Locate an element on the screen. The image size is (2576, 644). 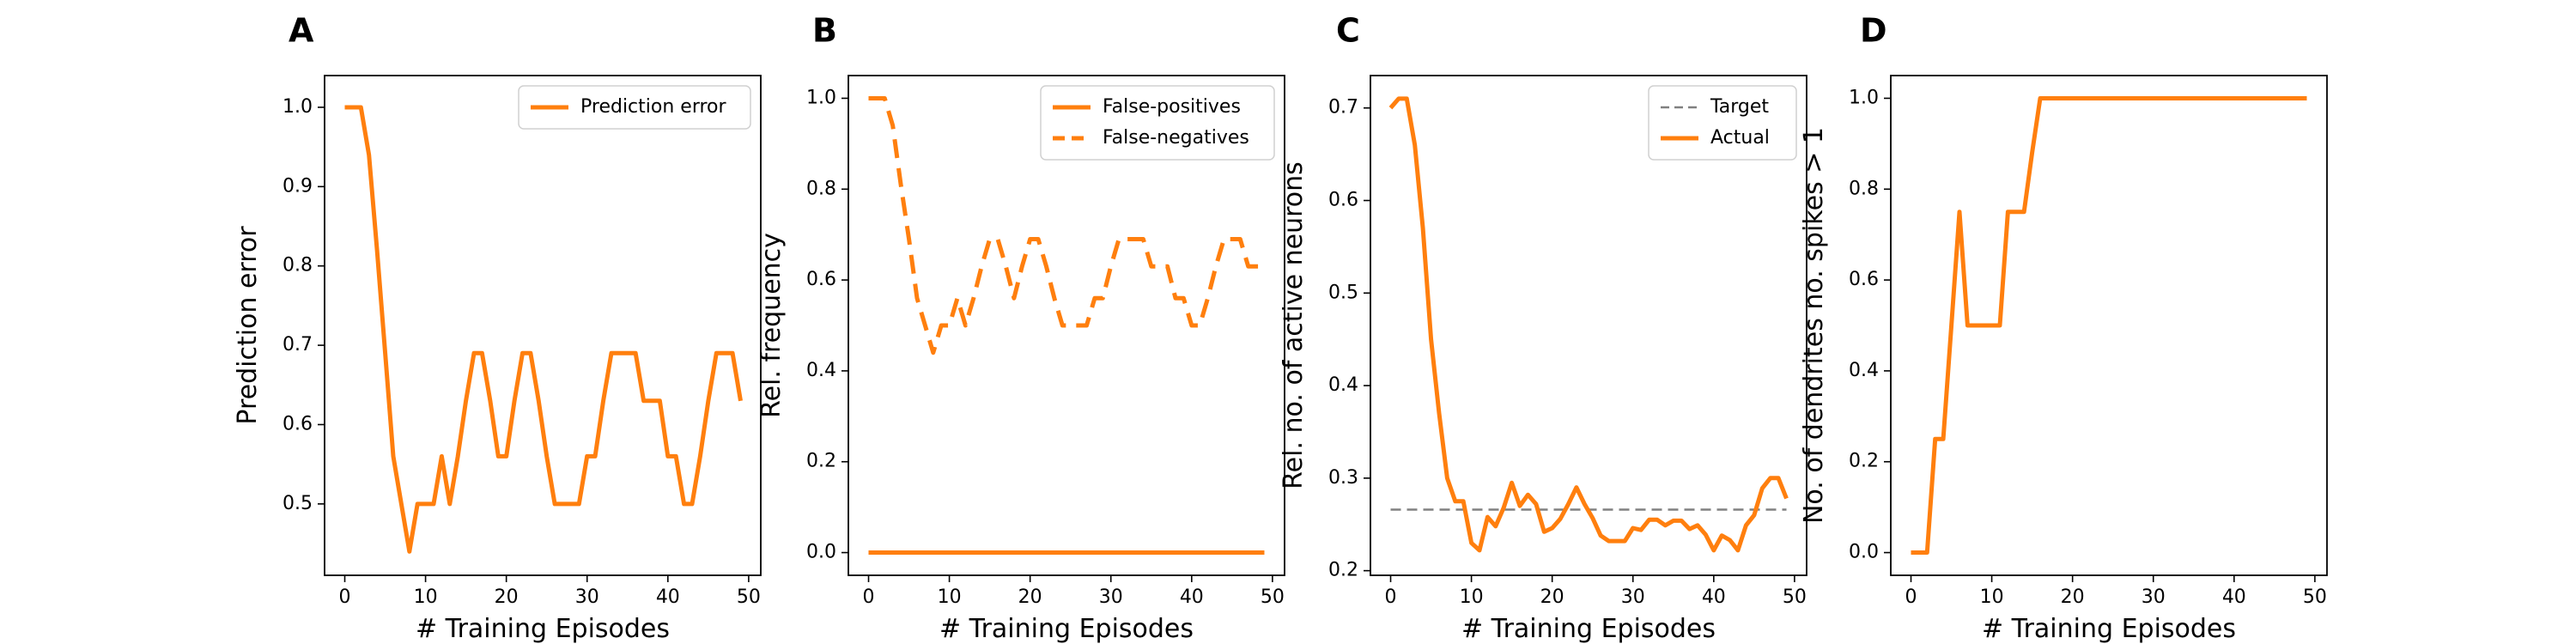
panel-letter: A is located at coordinates (301, 31).